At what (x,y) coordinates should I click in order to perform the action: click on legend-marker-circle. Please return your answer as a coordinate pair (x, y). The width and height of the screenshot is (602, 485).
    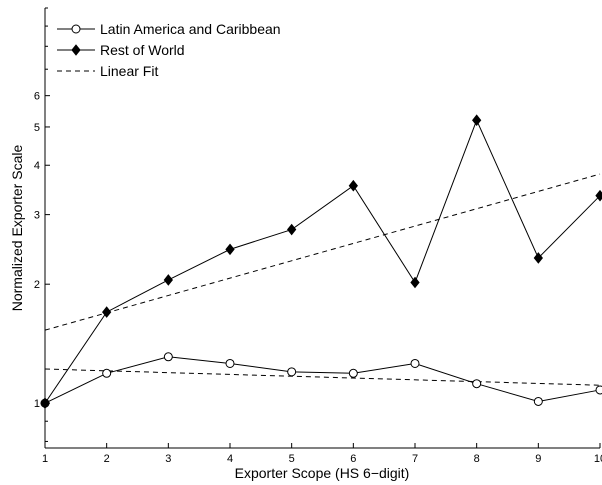
    Looking at the image, I should click on (76, 29).